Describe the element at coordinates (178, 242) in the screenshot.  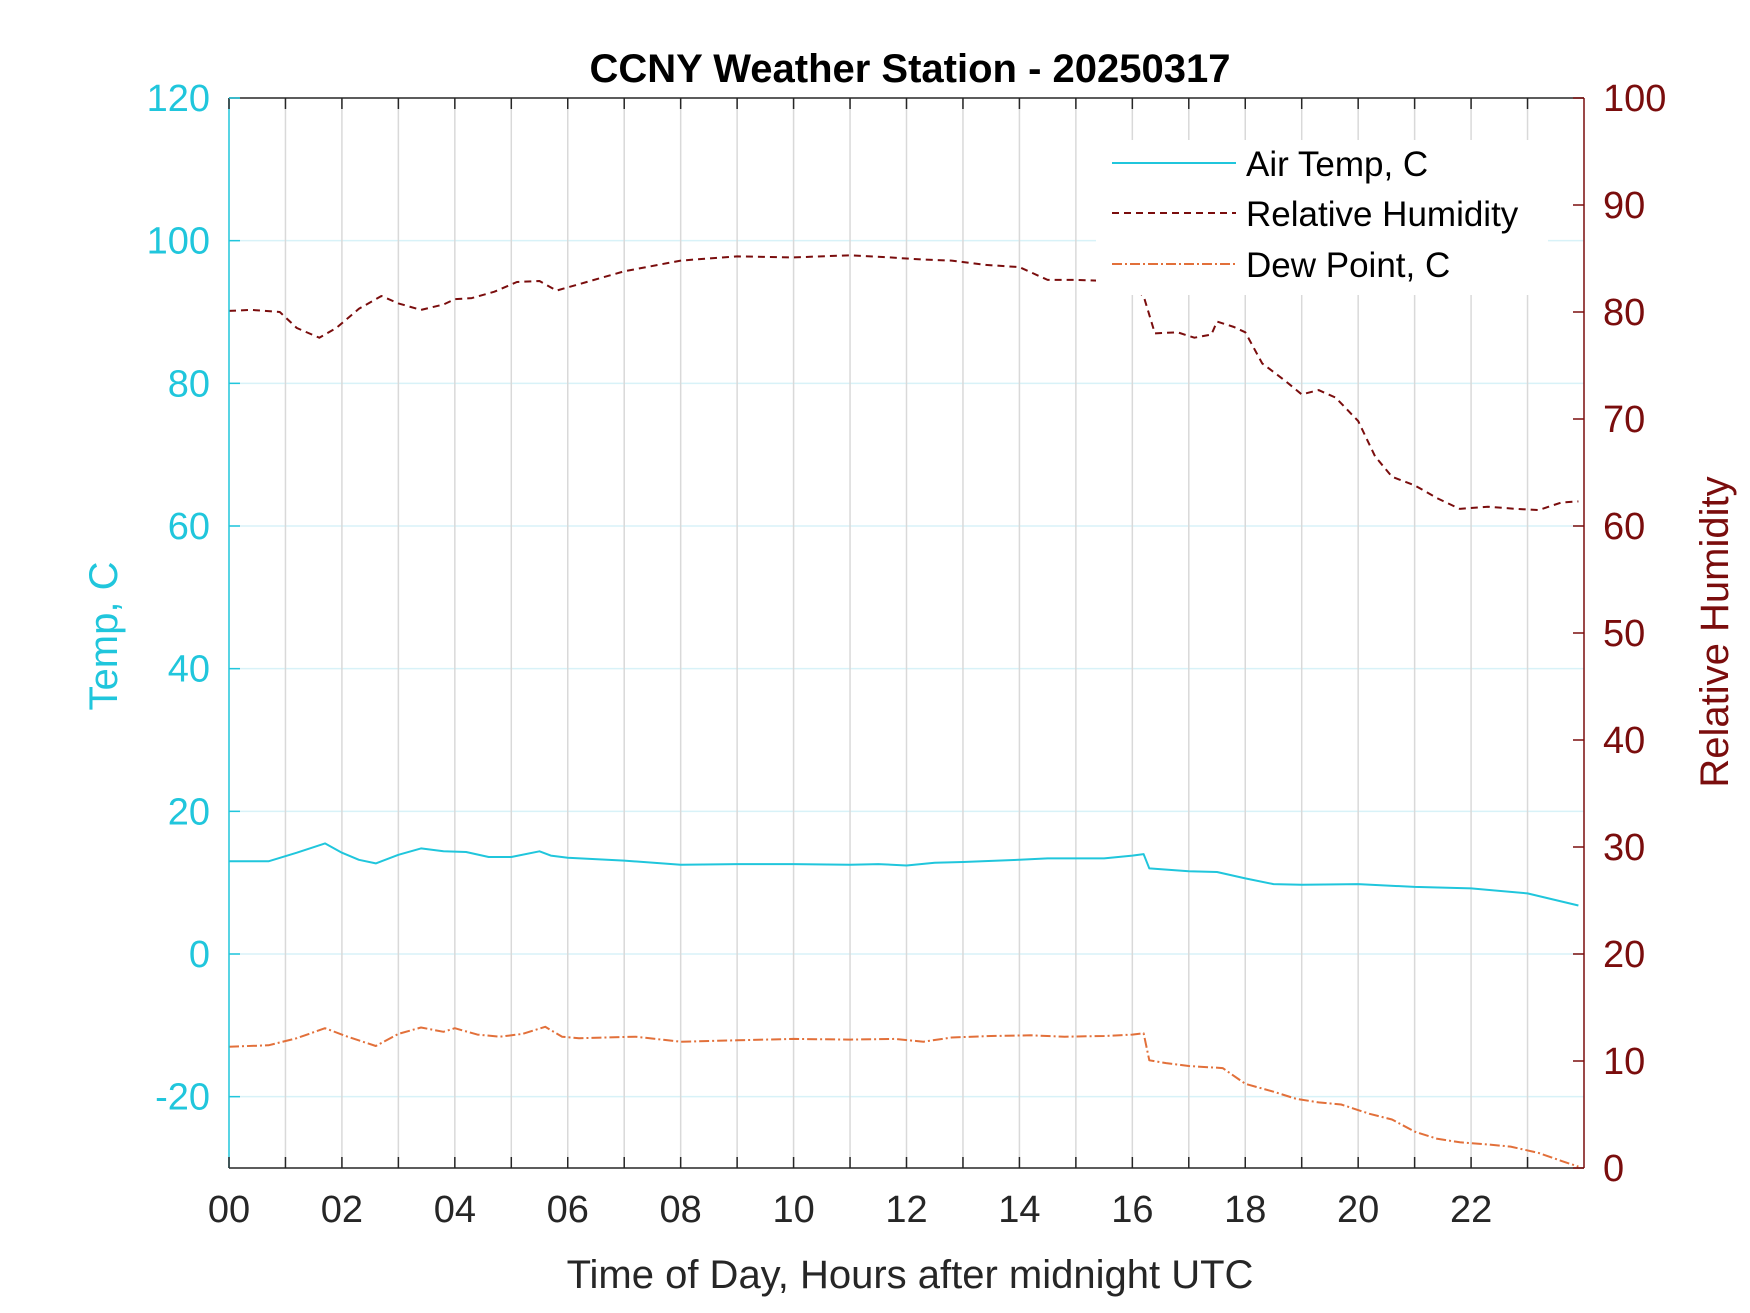
I see `y-tick-label-left: 100` at that location.